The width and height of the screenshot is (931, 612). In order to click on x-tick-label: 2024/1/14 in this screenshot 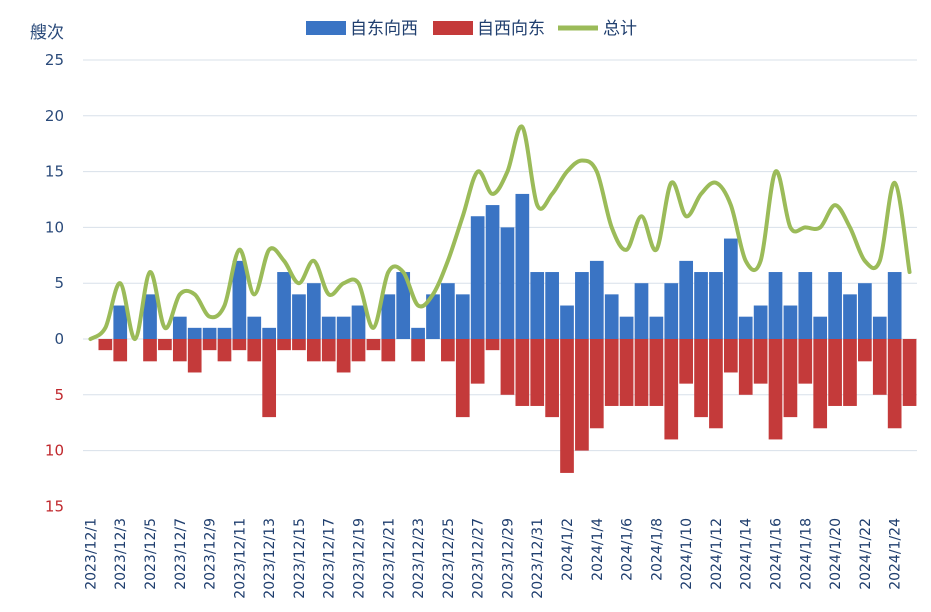, I will do `click(747, 554)`.